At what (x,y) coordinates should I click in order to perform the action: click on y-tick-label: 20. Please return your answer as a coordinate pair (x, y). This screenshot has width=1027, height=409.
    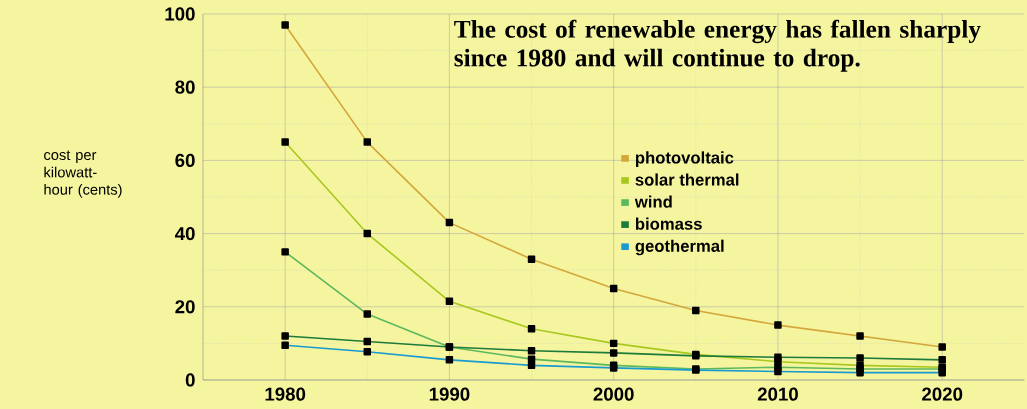
    Looking at the image, I should click on (185, 307).